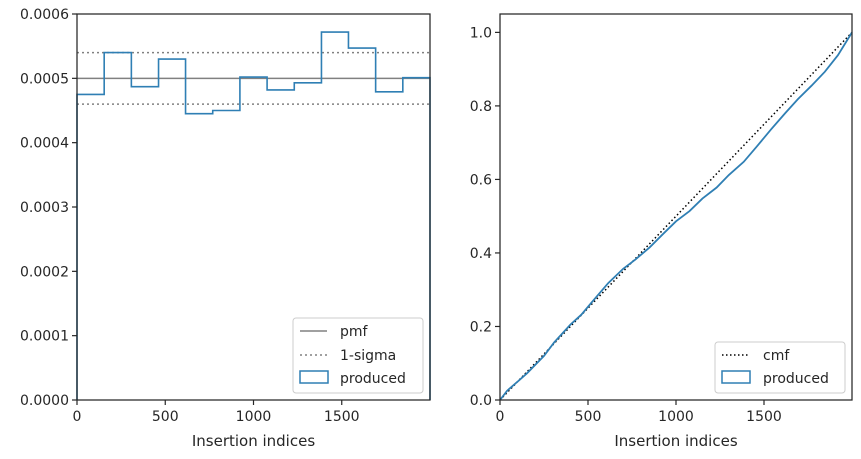 The height and width of the screenshot is (459, 861). What do you see at coordinates (481, 107) in the screenshot?
I see `cmf-y-tick-label: 0.8` at bounding box center [481, 107].